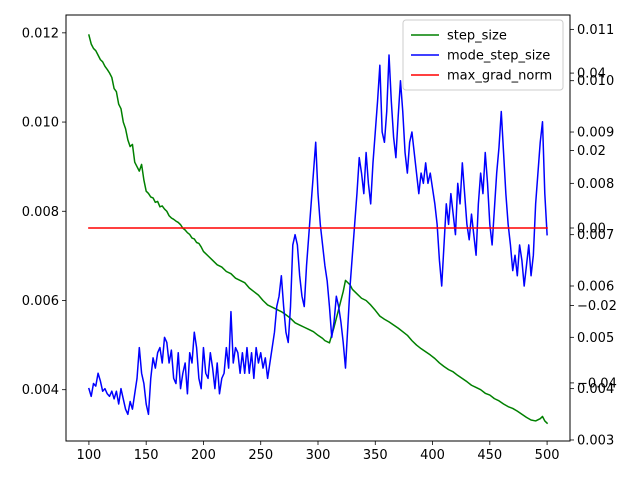 The width and height of the screenshot is (640, 480). What do you see at coordinates (260, 455) in the screenshot?
I see `x-tick-label: 250` at bounding box center [260, 455].